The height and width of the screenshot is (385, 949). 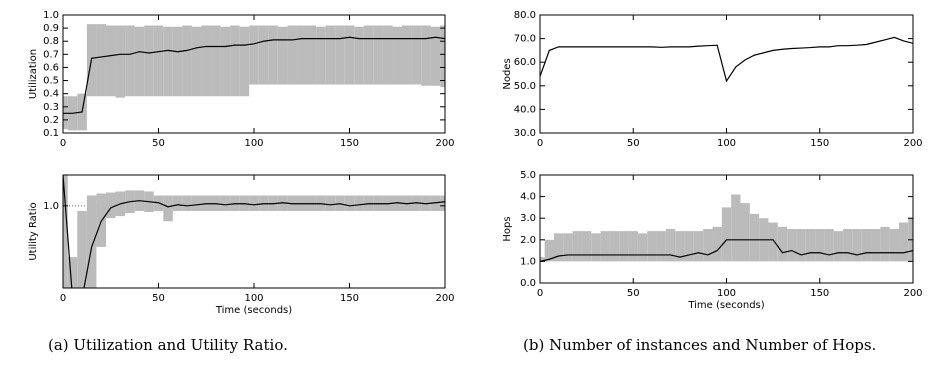 I want to click on y-tick-label: 70.0, so click(x=525, y=39).